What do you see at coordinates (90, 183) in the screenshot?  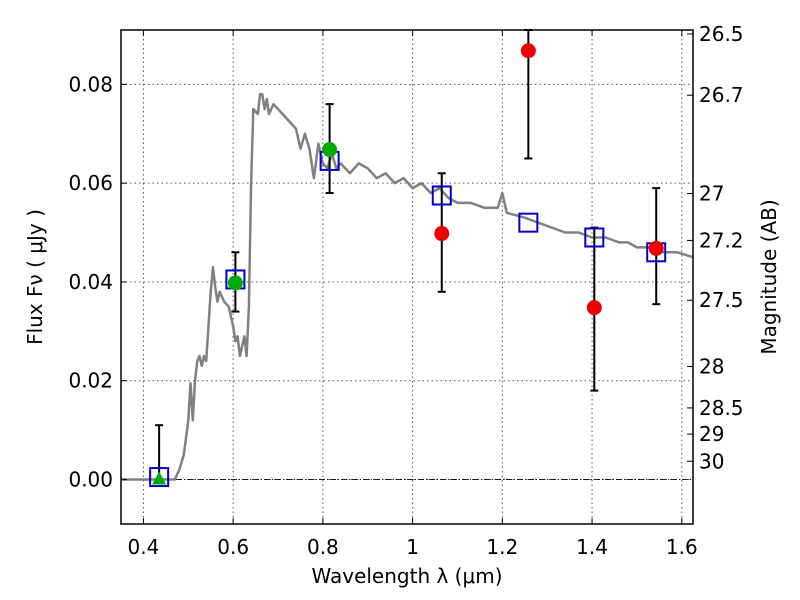 I see `y-tick-label: 0.06` at bounding box center [90, 183].